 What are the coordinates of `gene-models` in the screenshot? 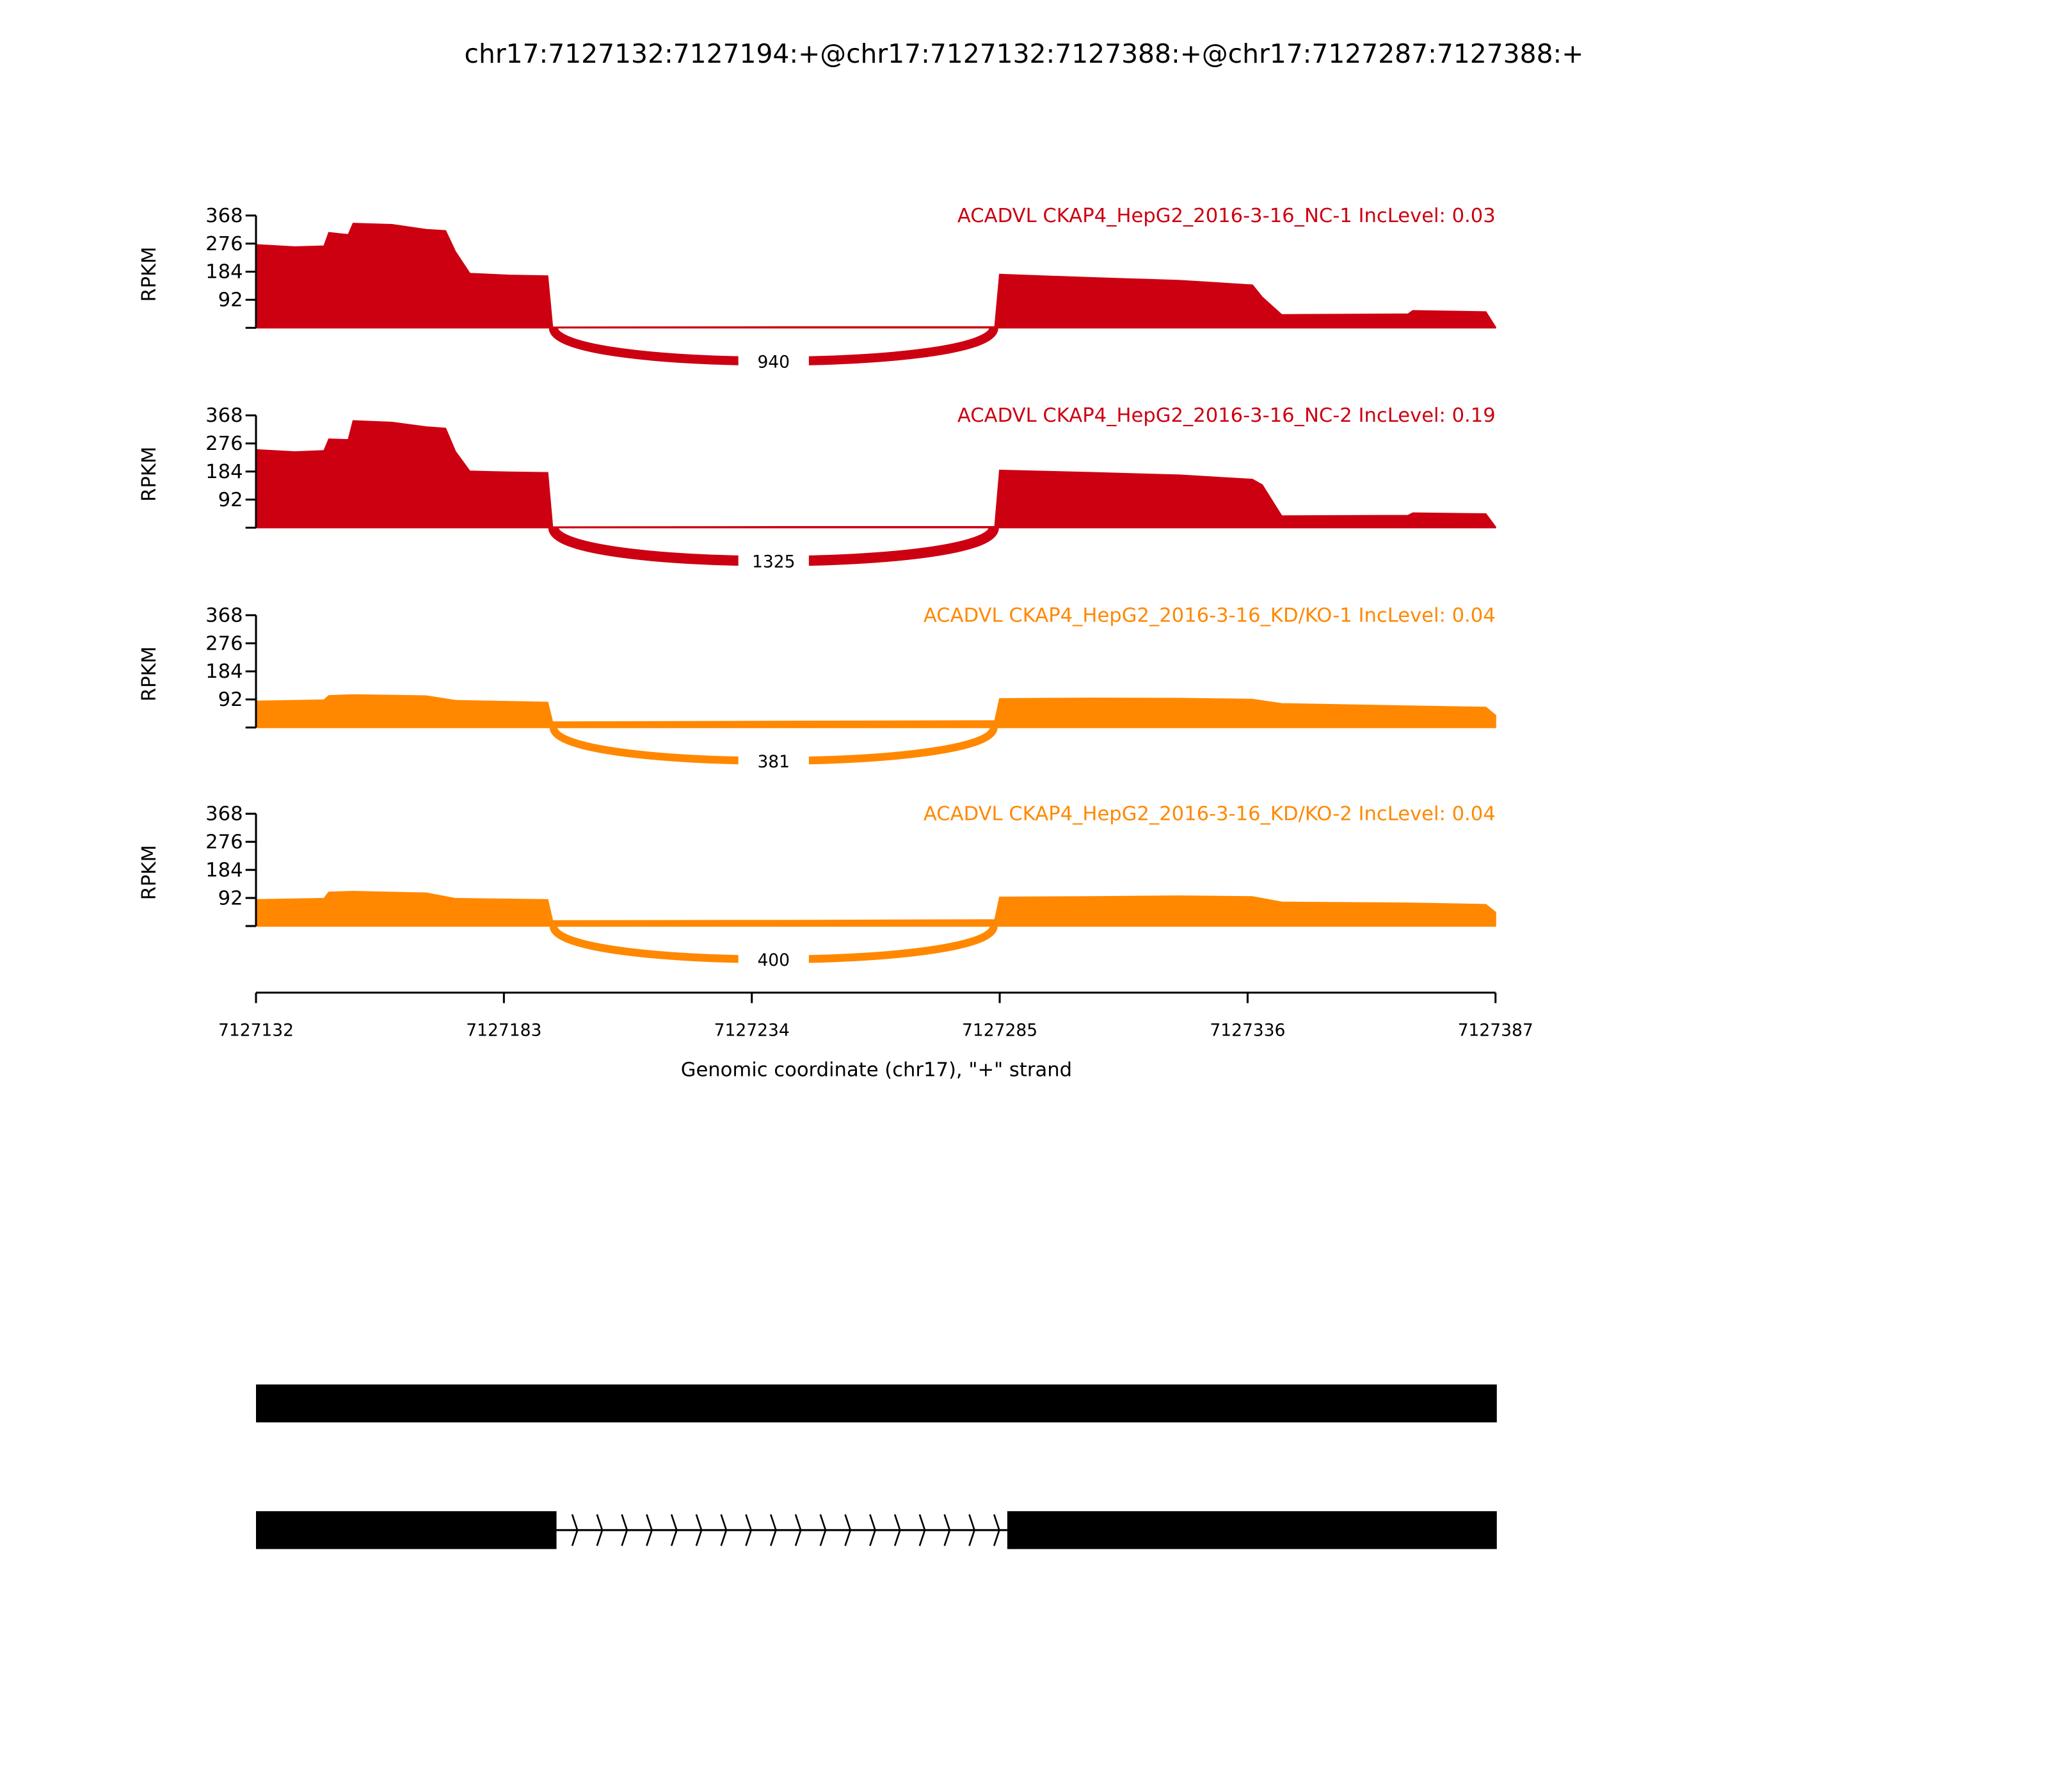 It's located at (876, 1466).